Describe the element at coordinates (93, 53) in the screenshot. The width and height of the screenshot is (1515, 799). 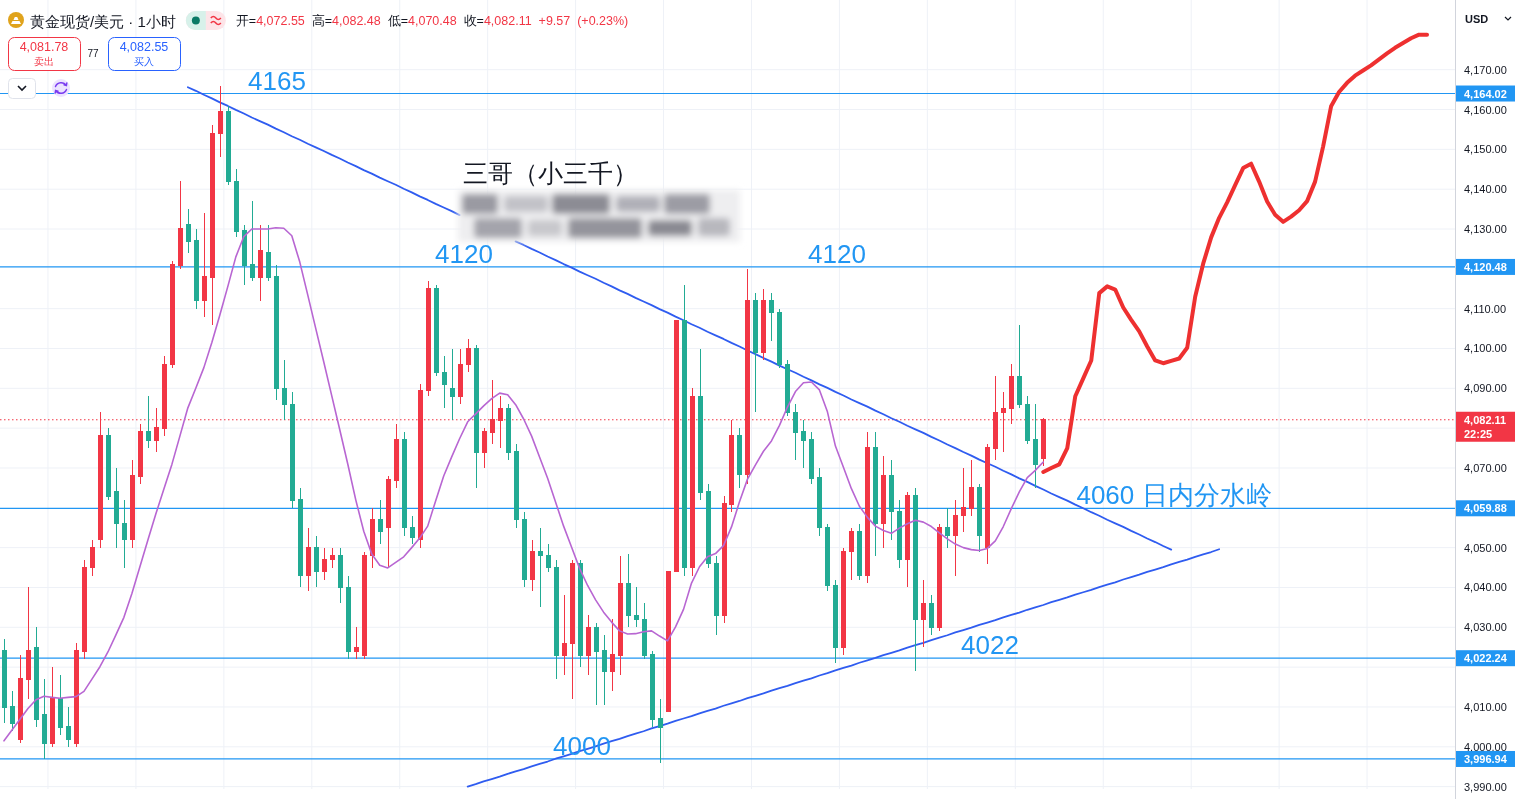
I see `annotation: 77` at that location.